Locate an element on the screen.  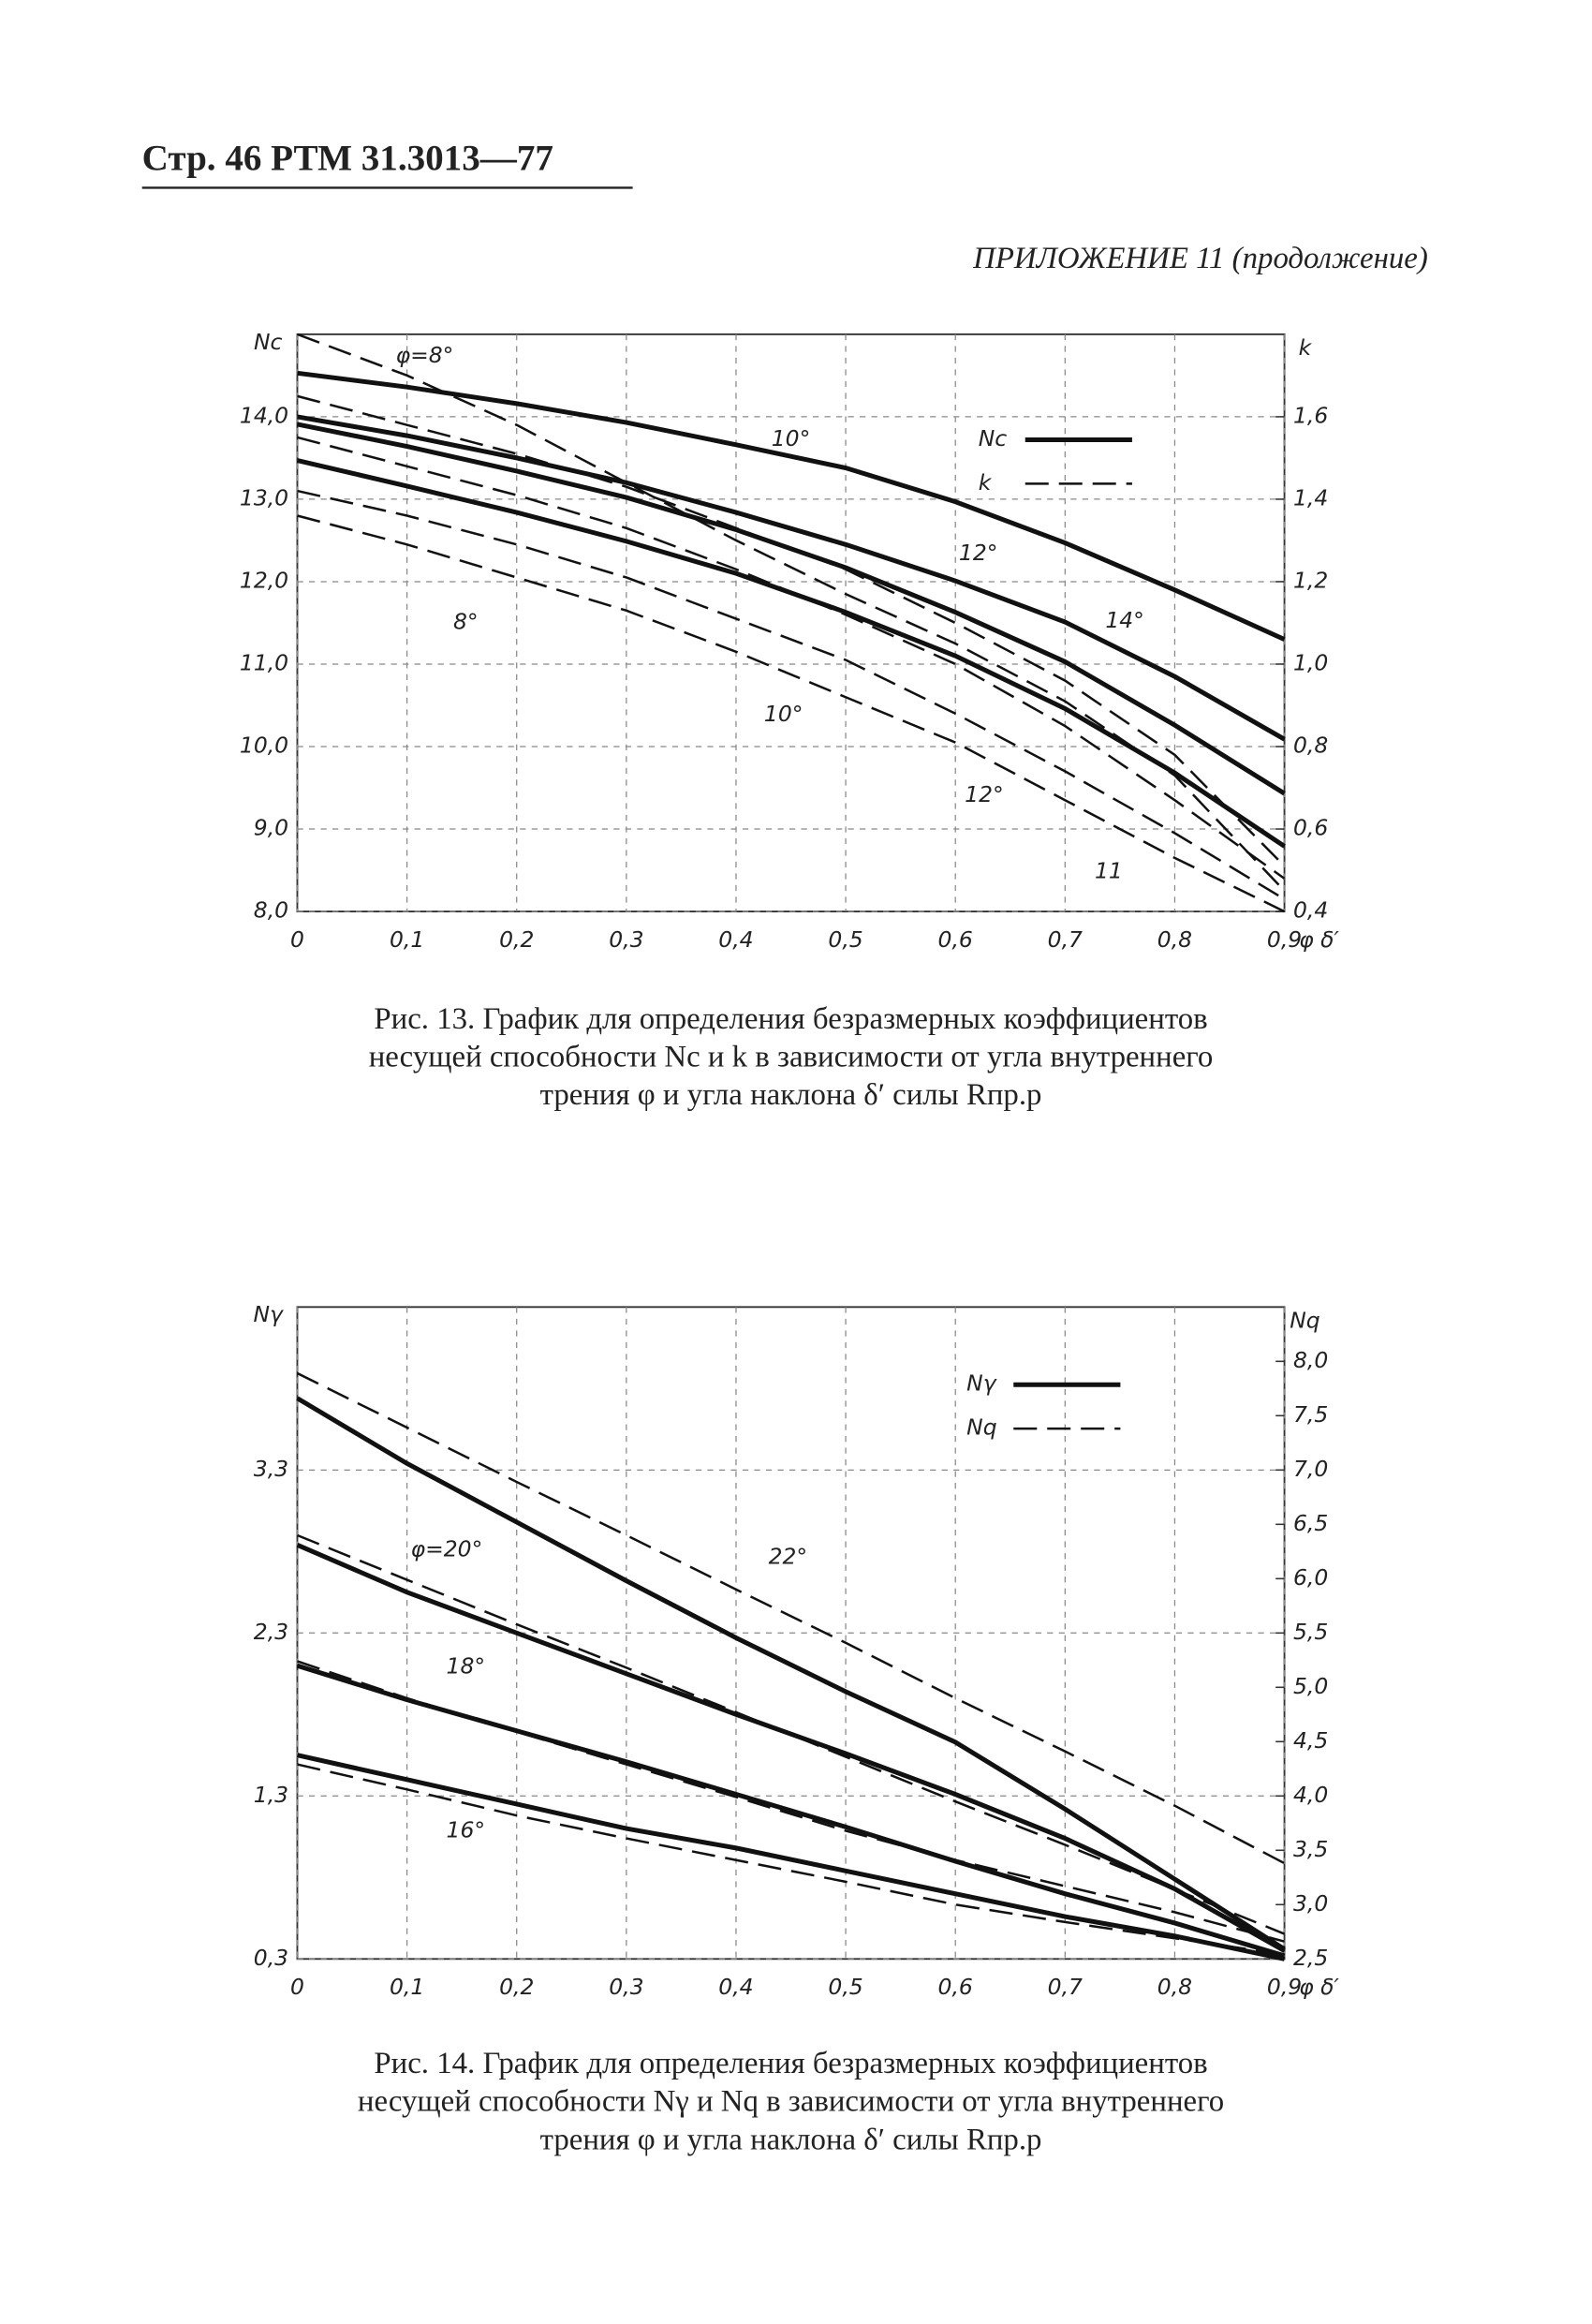
y2-tick-label: 5,5 is located at coordinates (1310, 1632).